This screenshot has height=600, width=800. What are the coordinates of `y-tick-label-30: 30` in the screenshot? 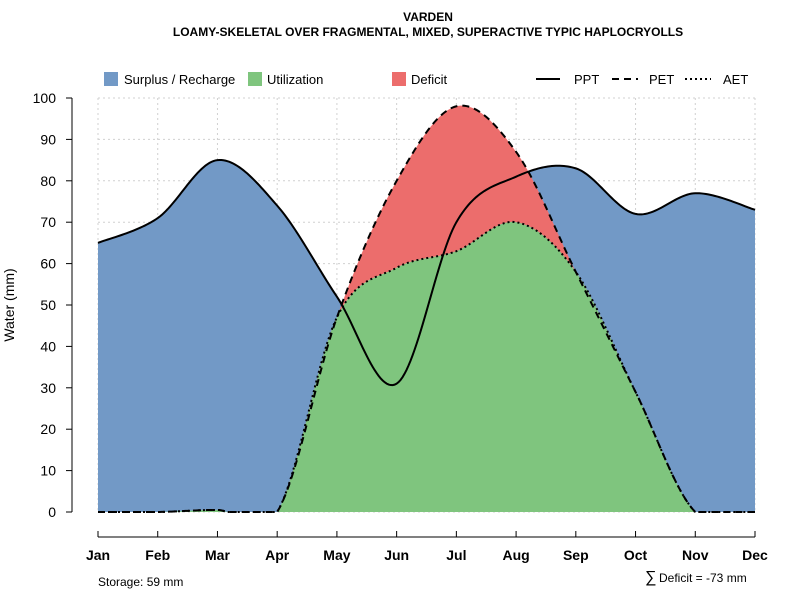 It's located at (48, 388).